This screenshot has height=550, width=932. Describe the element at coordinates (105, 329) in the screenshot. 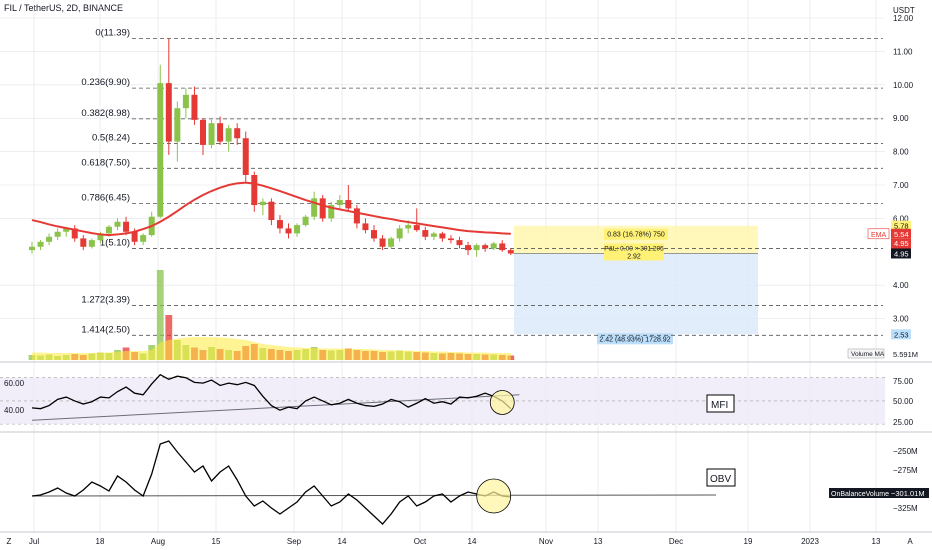

I see `fib-level-label: 1.414(2.50)` at that location.